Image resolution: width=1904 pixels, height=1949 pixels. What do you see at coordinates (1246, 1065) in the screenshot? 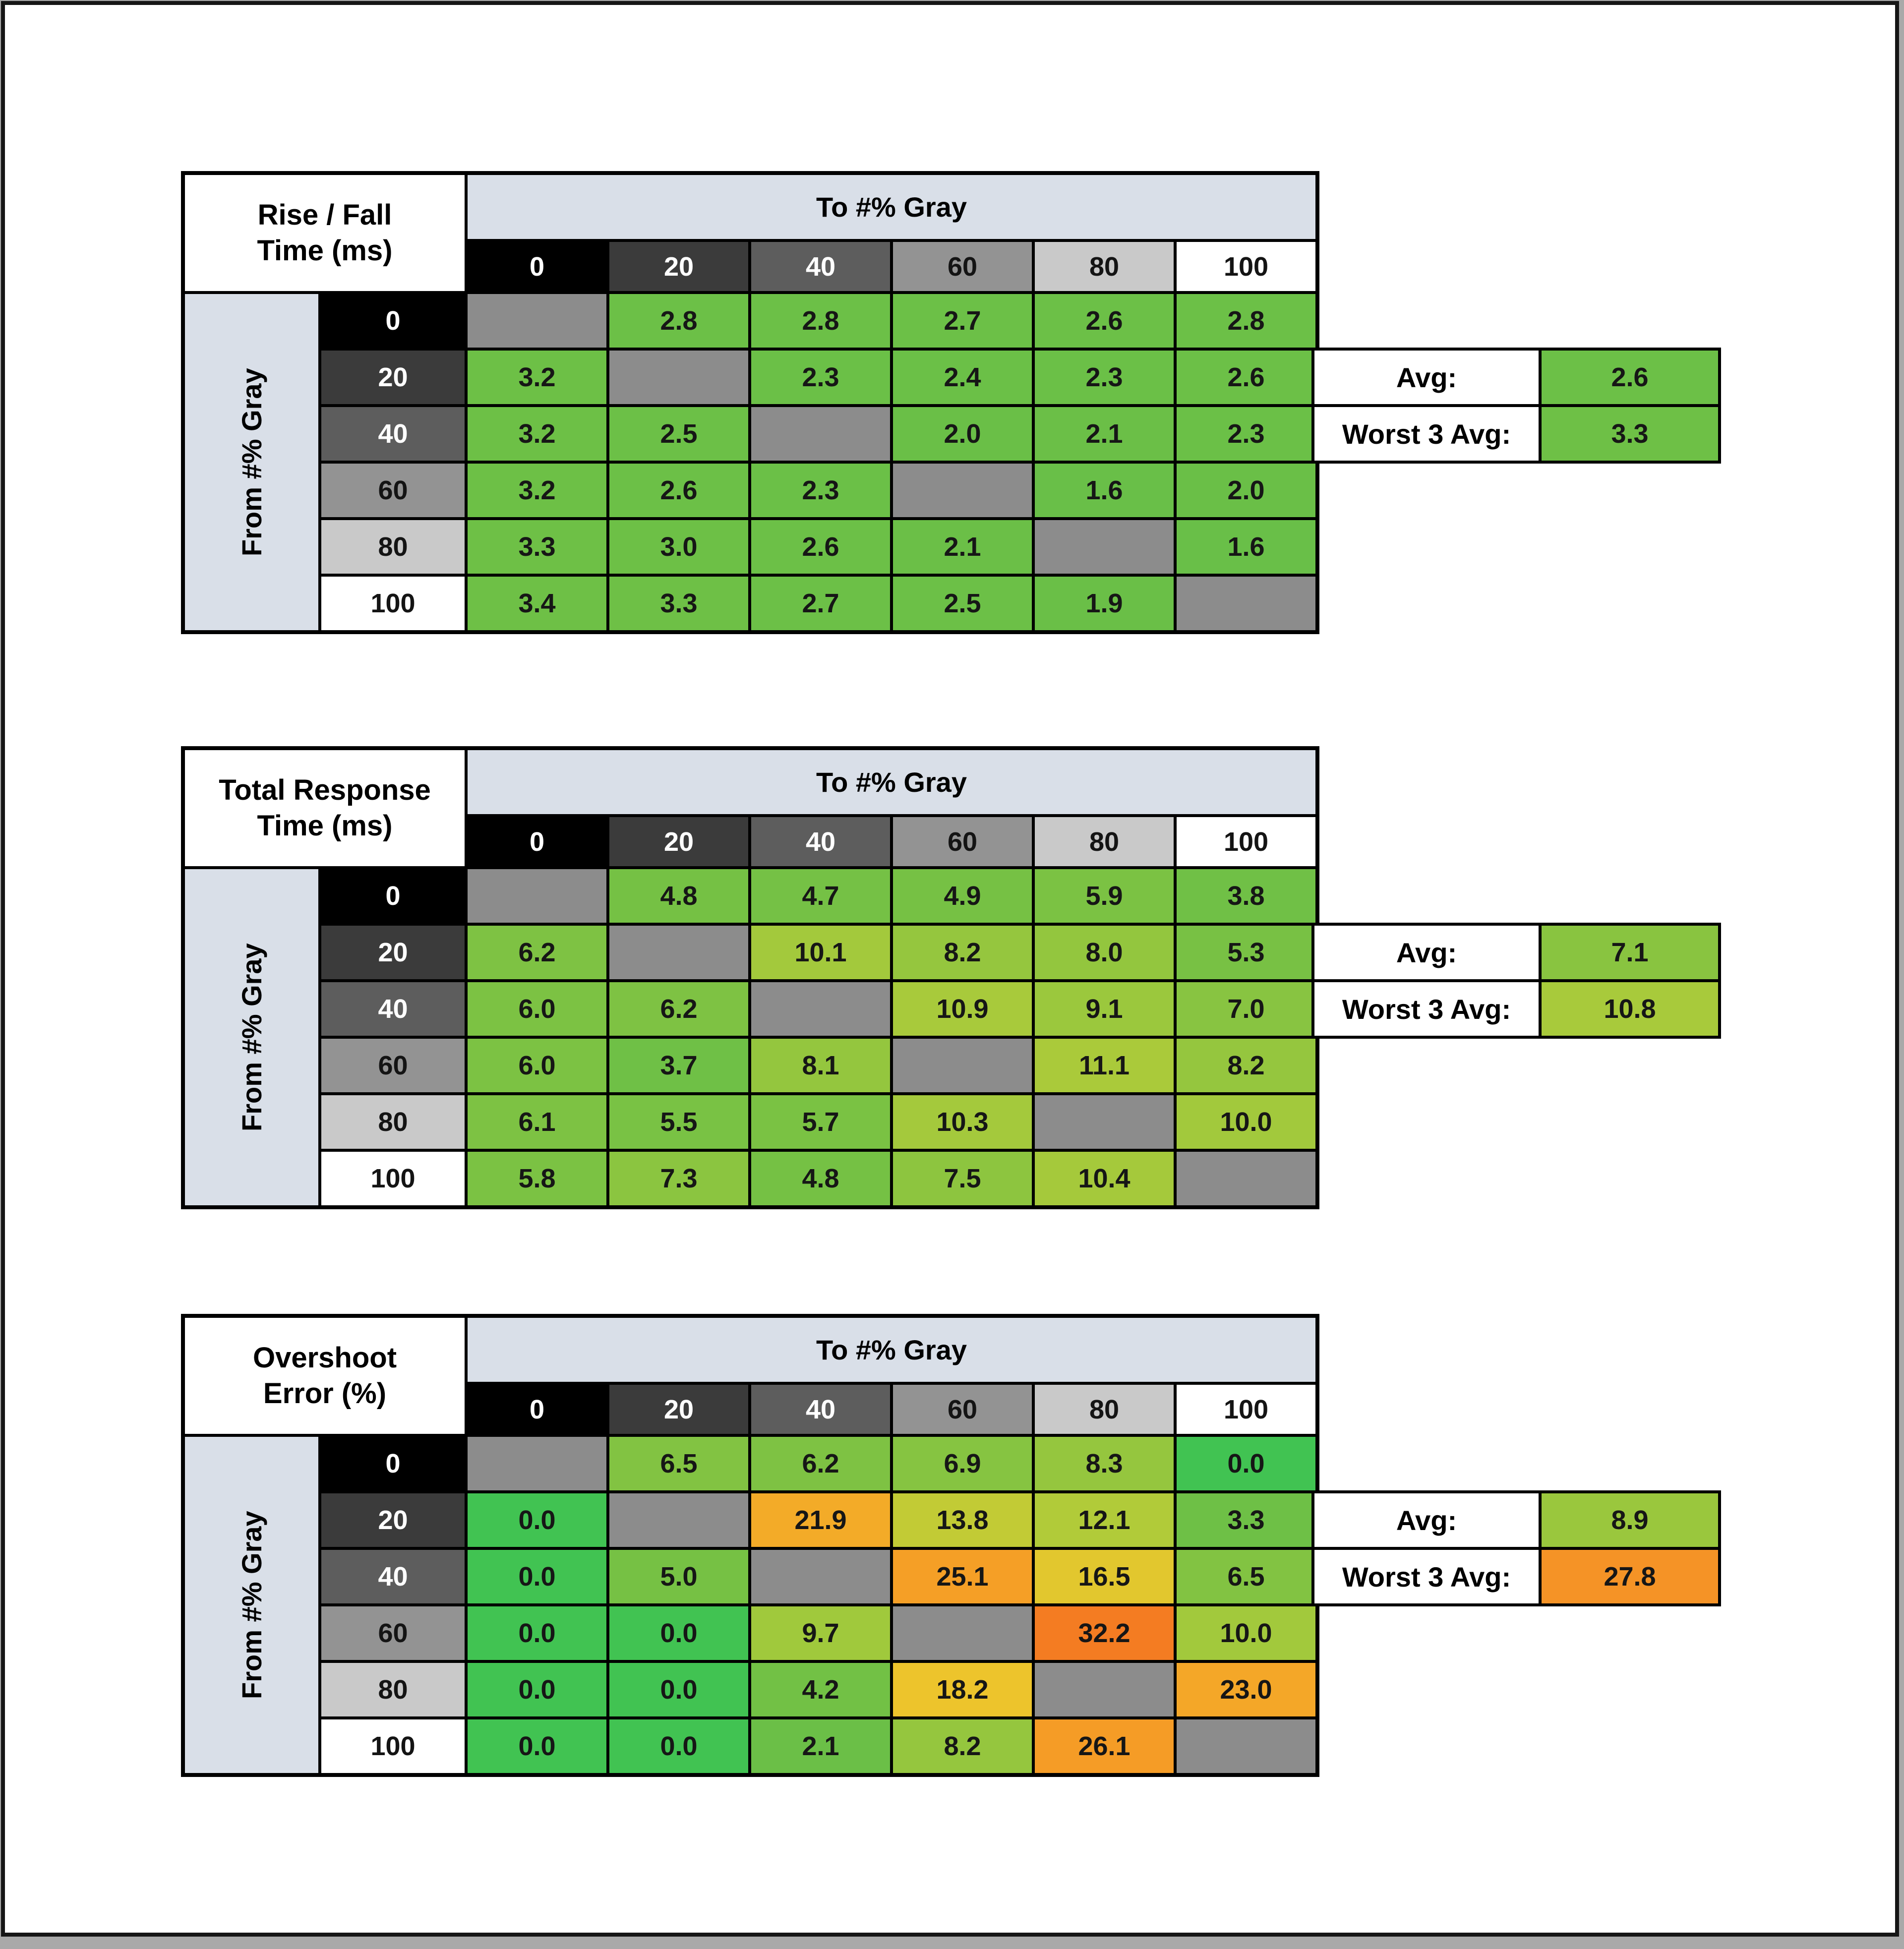
I see `matrix-cell: 8.2` at bounding box center [1246, 1065].